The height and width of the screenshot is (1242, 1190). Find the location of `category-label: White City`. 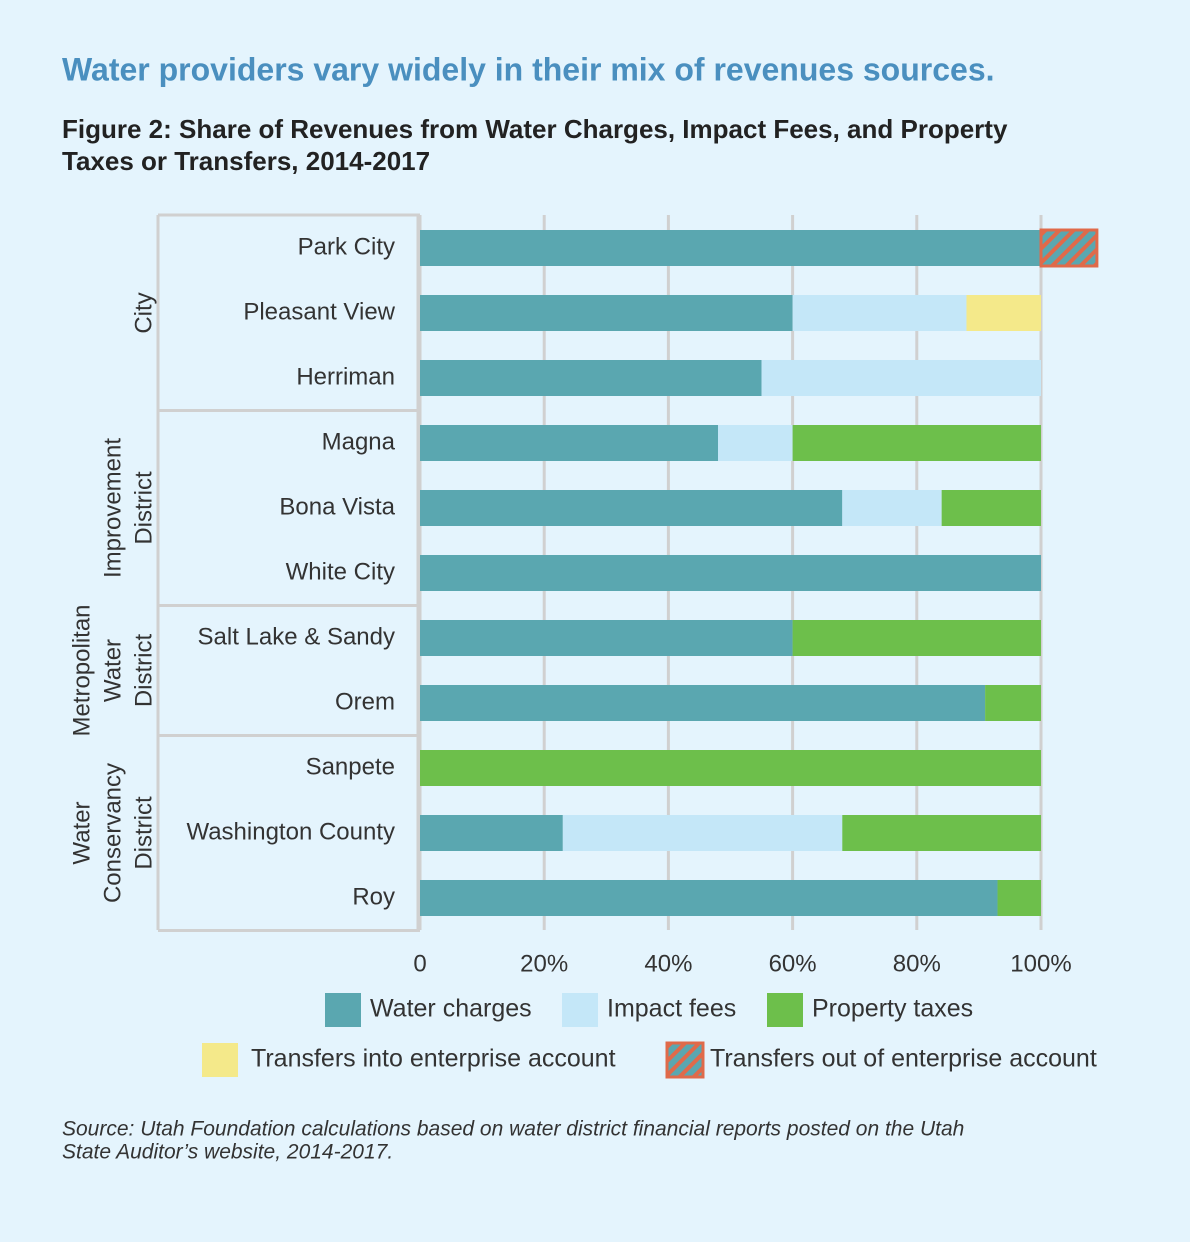

category-label: White City is located at coordinates (340, 571).